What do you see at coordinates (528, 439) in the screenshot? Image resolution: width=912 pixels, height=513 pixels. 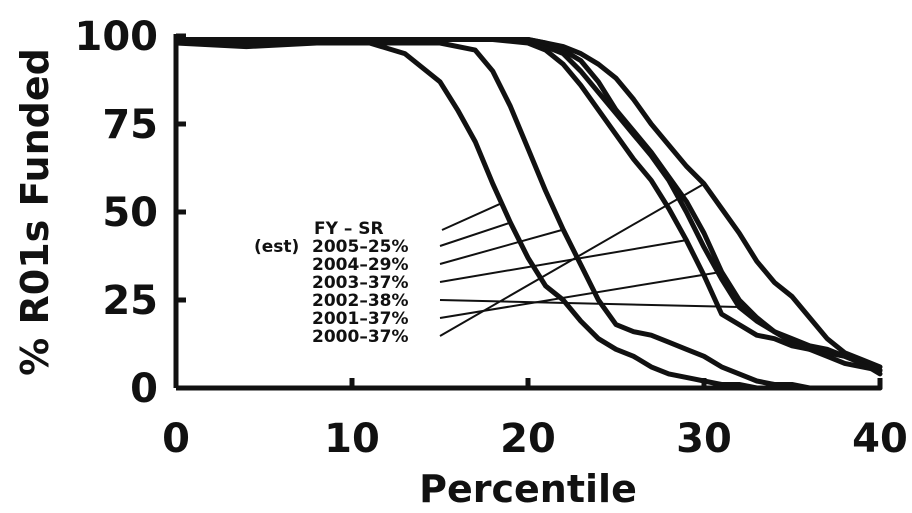 I see `x-tick-label: 20` at bounding box center [528, 439].